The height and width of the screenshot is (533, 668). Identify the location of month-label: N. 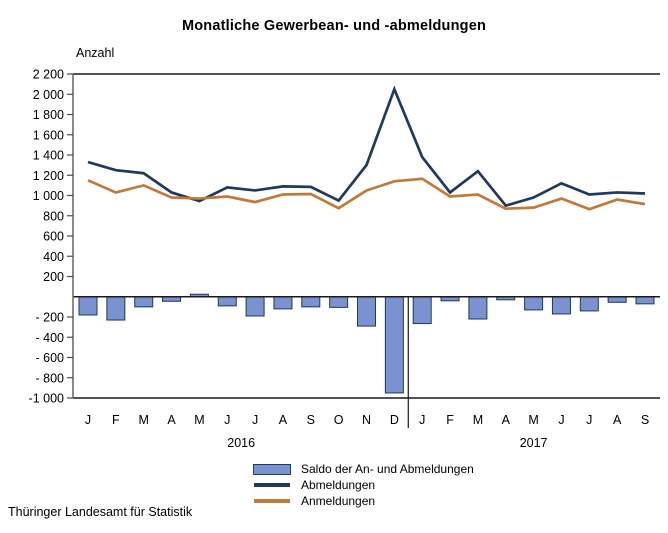
(366, 420).